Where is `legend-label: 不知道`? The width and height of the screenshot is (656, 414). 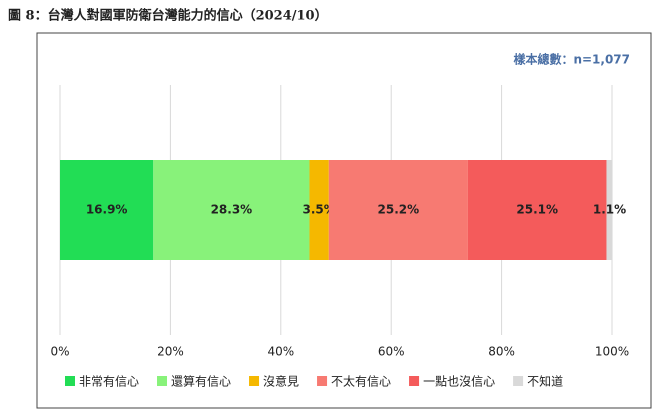 legend-label: 不知道 is located at coordinates (545, 382).